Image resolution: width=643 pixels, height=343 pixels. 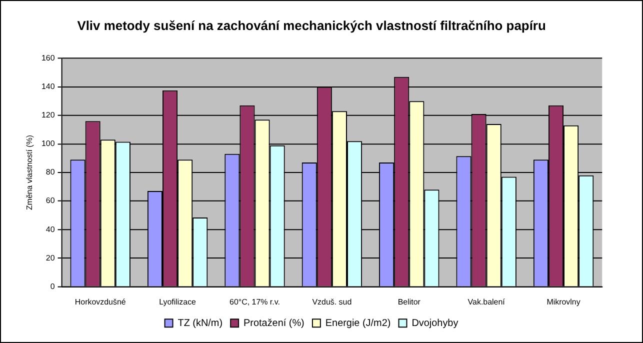 What do you see at coordinates (435, 323) in the screenshot?
I see `legend-label: Dvojohyby` at bounding box center [435, 323].